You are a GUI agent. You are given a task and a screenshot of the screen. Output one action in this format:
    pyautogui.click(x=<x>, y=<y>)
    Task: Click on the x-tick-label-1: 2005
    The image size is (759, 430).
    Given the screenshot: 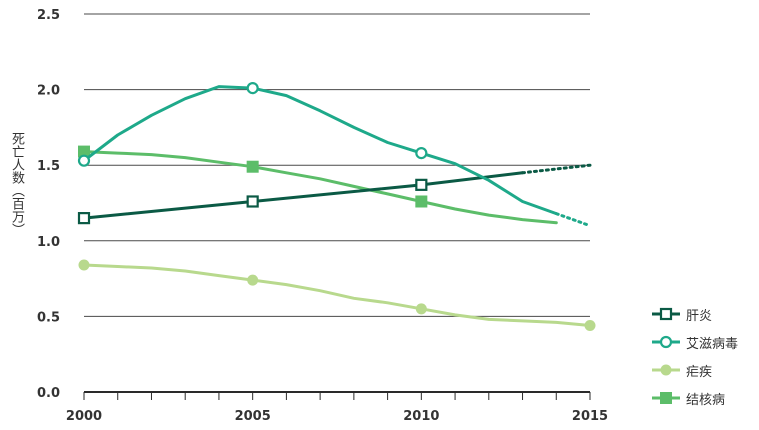 What is the action you would take?
    pyautogui.click(x=253, y=416)
    